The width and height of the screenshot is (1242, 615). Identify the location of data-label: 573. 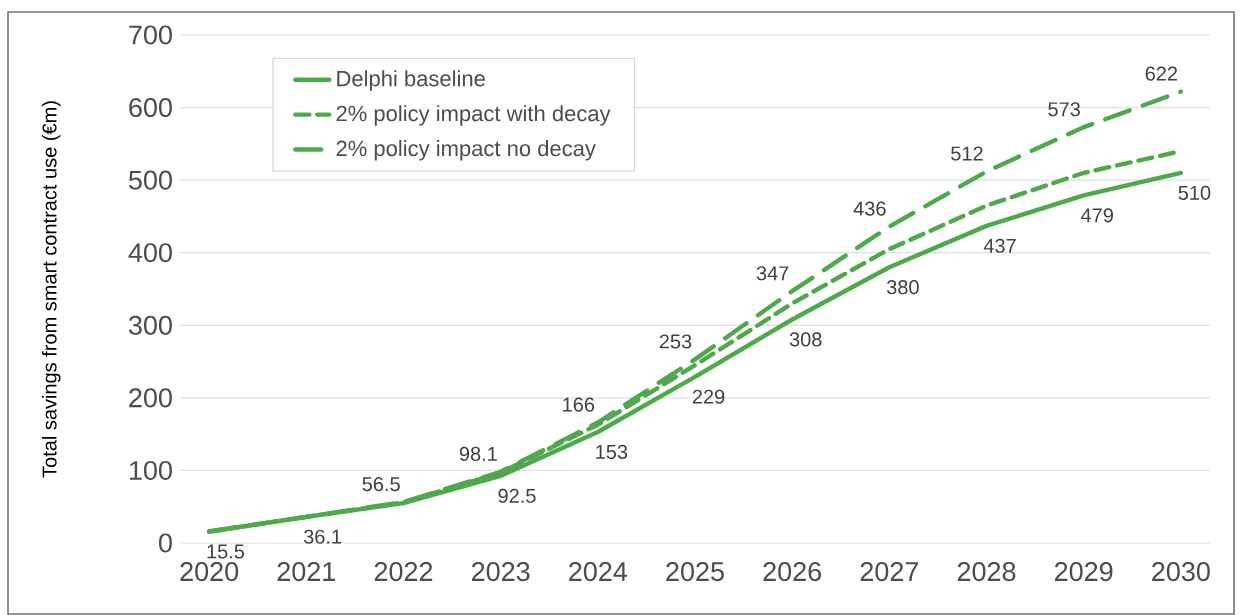
(1064, 109).